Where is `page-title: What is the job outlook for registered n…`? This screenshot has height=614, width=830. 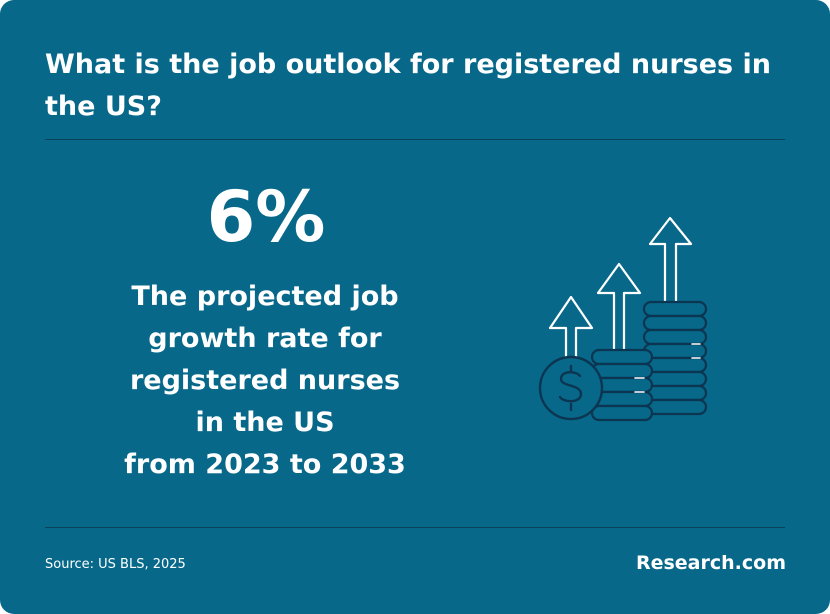
page-title: What is the job outlook for registered n… is located at coordinates (408, 85).